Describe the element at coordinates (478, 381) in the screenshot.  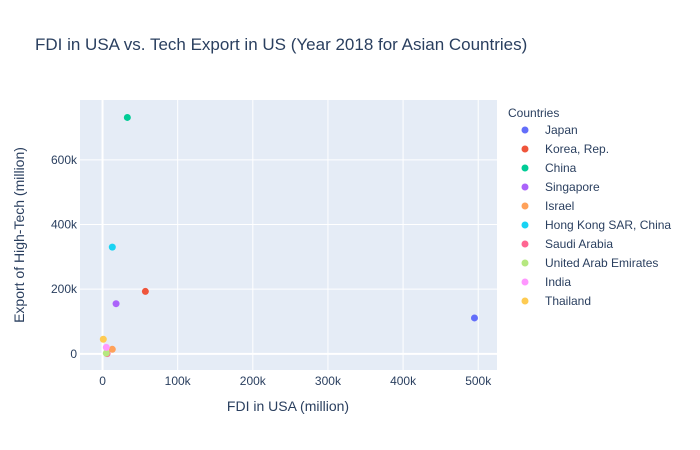
I see `x-tick-label: 500k` at that location.